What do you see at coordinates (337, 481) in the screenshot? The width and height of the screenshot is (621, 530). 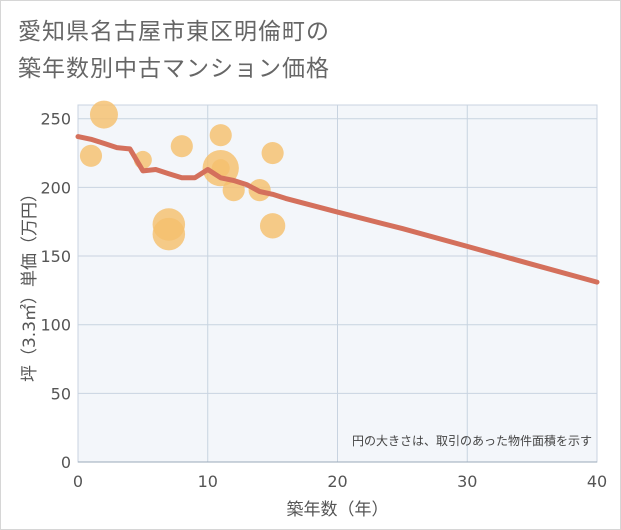 I see `x-tick-label: 20` at bounding box center [337, 481].